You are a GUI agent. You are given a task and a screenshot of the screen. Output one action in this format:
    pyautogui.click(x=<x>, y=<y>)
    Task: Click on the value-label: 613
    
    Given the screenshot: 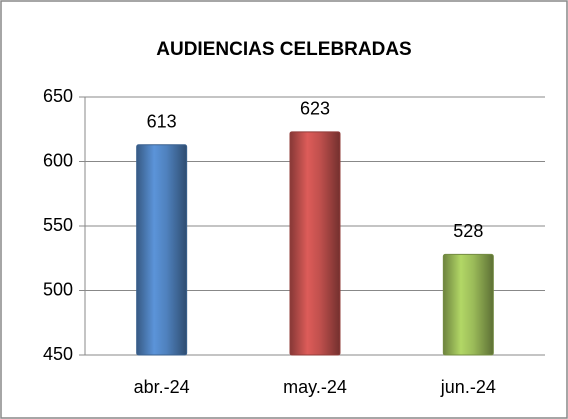 What is the action you would take?
    pyautogui.click(x=162, y=121)
    